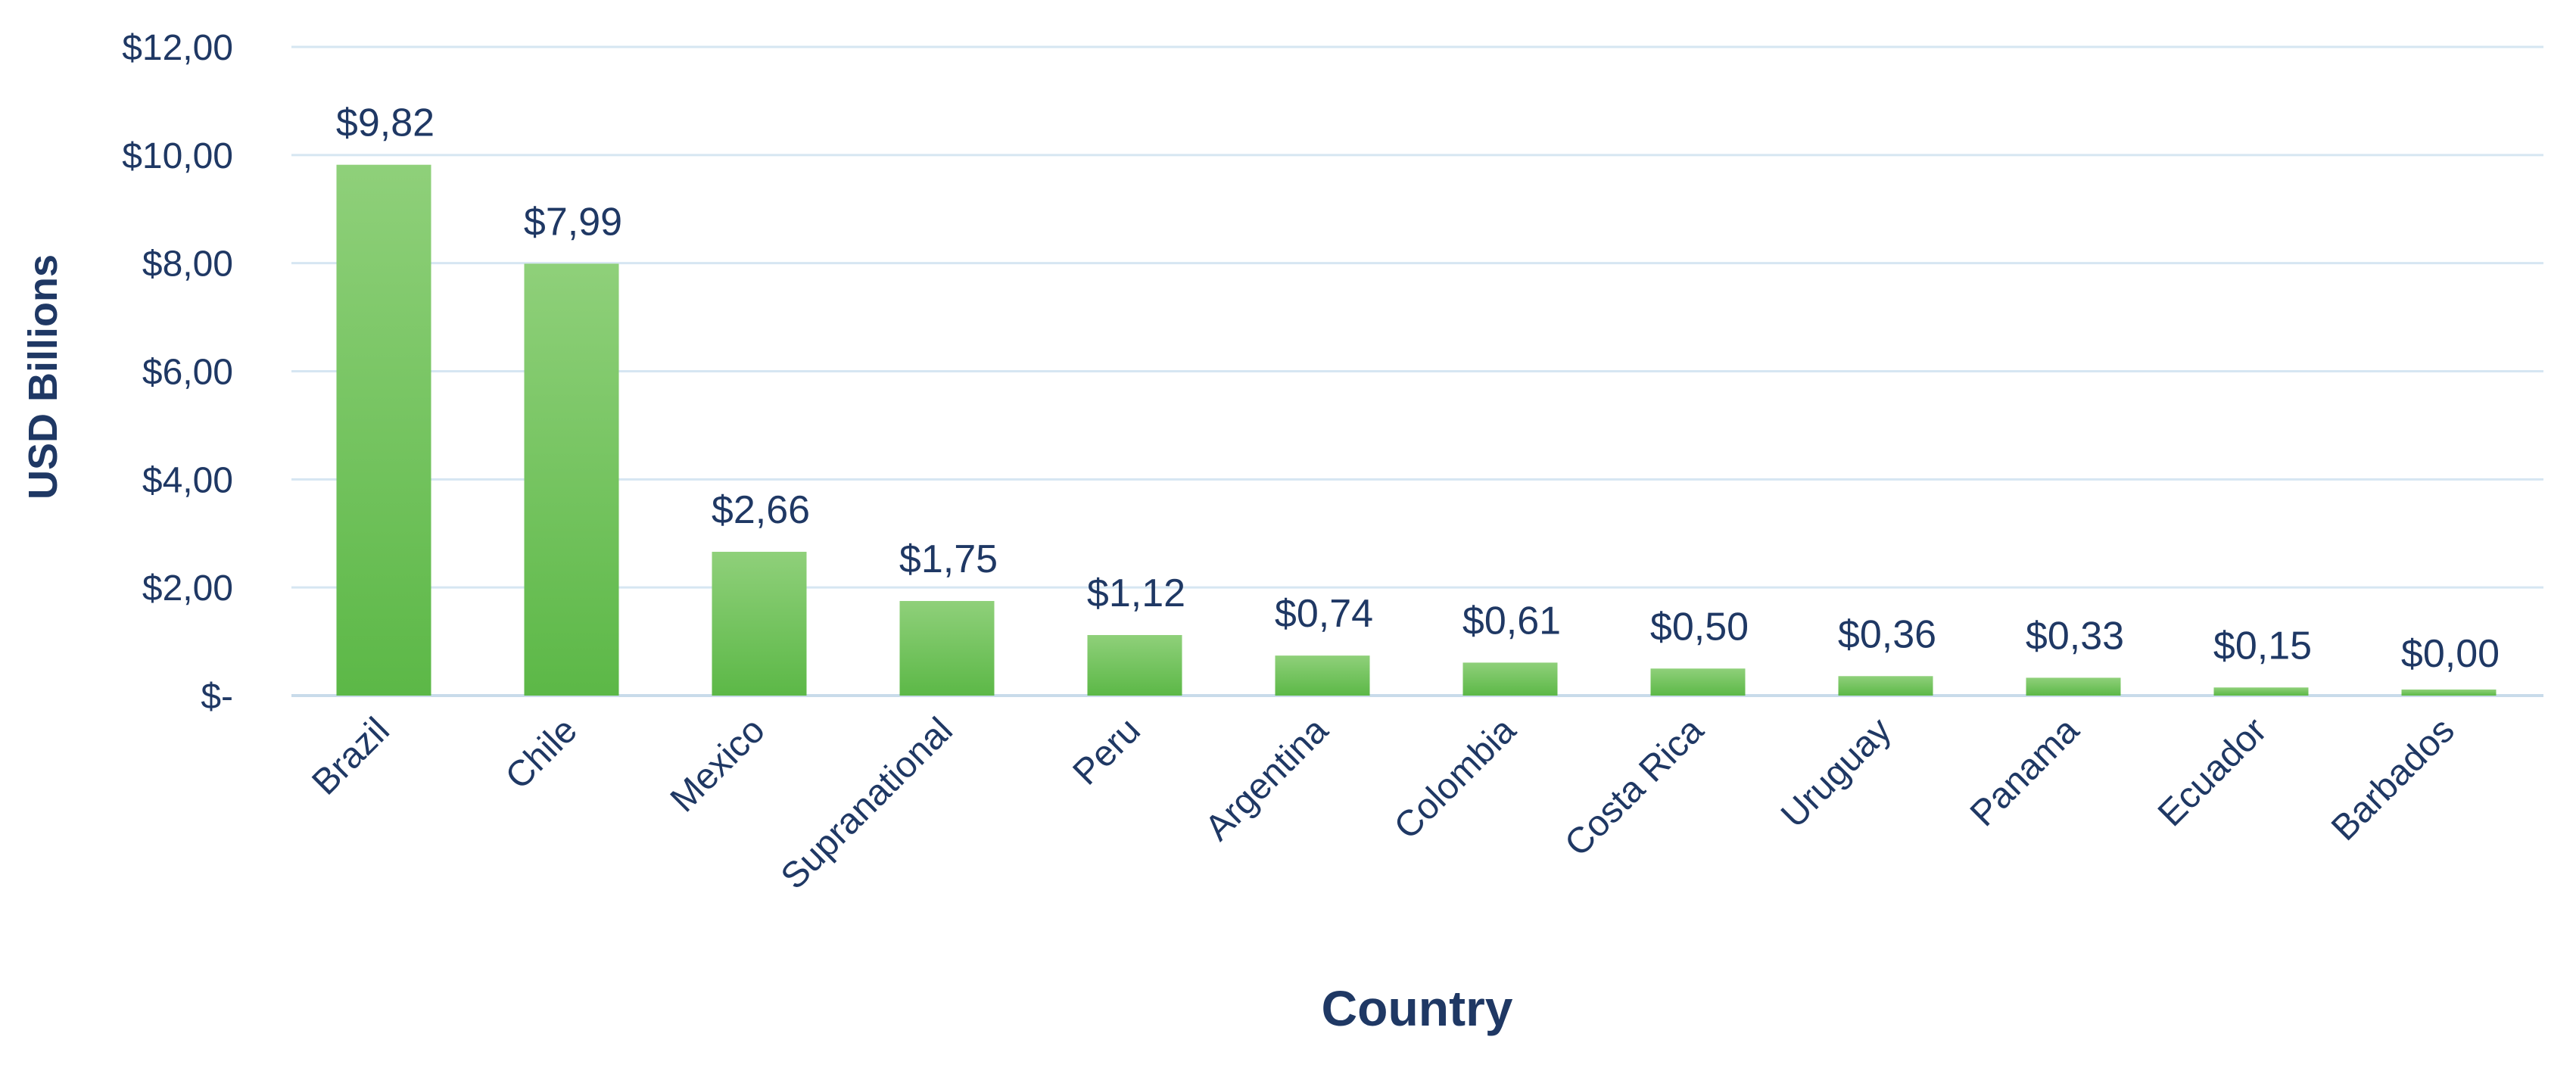  What do you see at coordinates (573, 222) in the screenshot?
I see `data-label: $7,99` at bounding box center [573, 222].